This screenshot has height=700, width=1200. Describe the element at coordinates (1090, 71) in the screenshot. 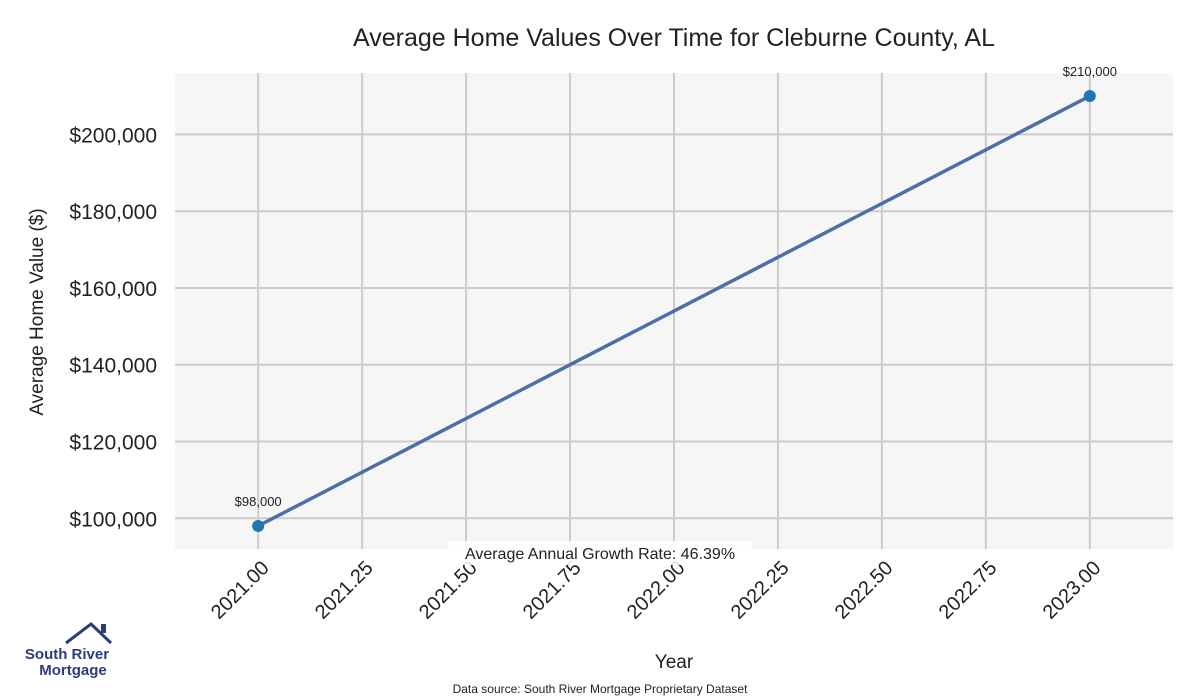

I see `data-point-label: $210,000` at that location.